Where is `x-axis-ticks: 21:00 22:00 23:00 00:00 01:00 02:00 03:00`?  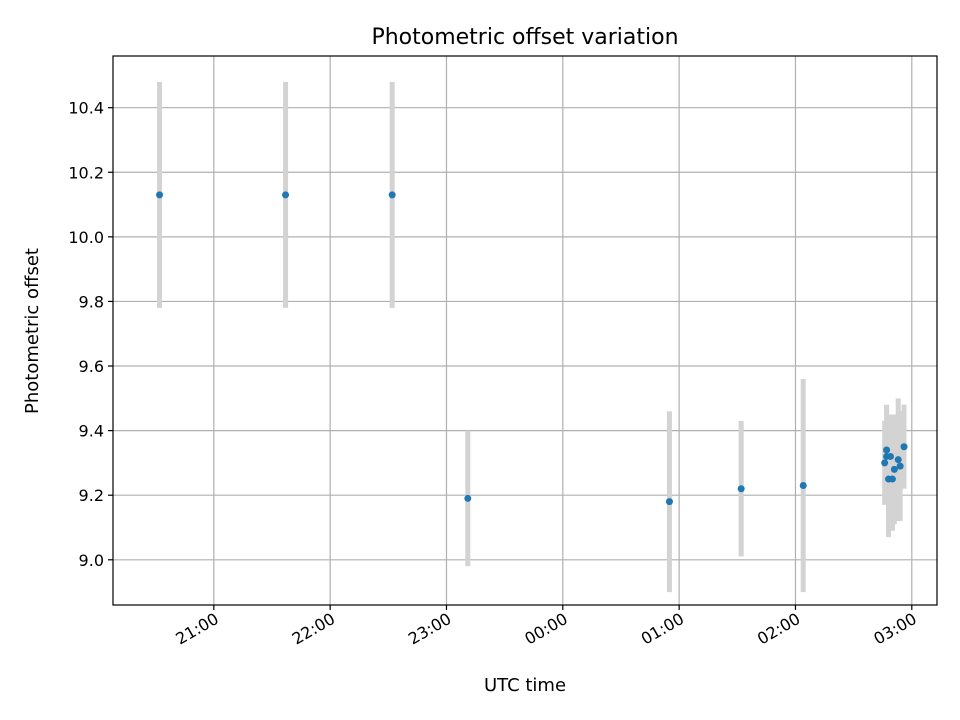 x-axis-ticks: 21:00 22:00 23:00 00:00 01:00 02:00 03:00 is located at coordinates (546, 627).